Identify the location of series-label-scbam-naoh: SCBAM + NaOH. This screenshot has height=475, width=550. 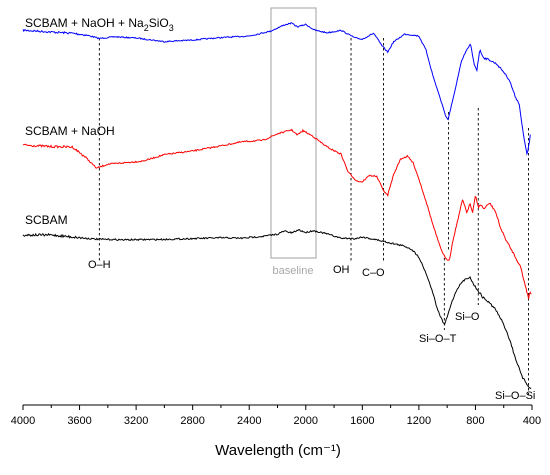
(70, 131).